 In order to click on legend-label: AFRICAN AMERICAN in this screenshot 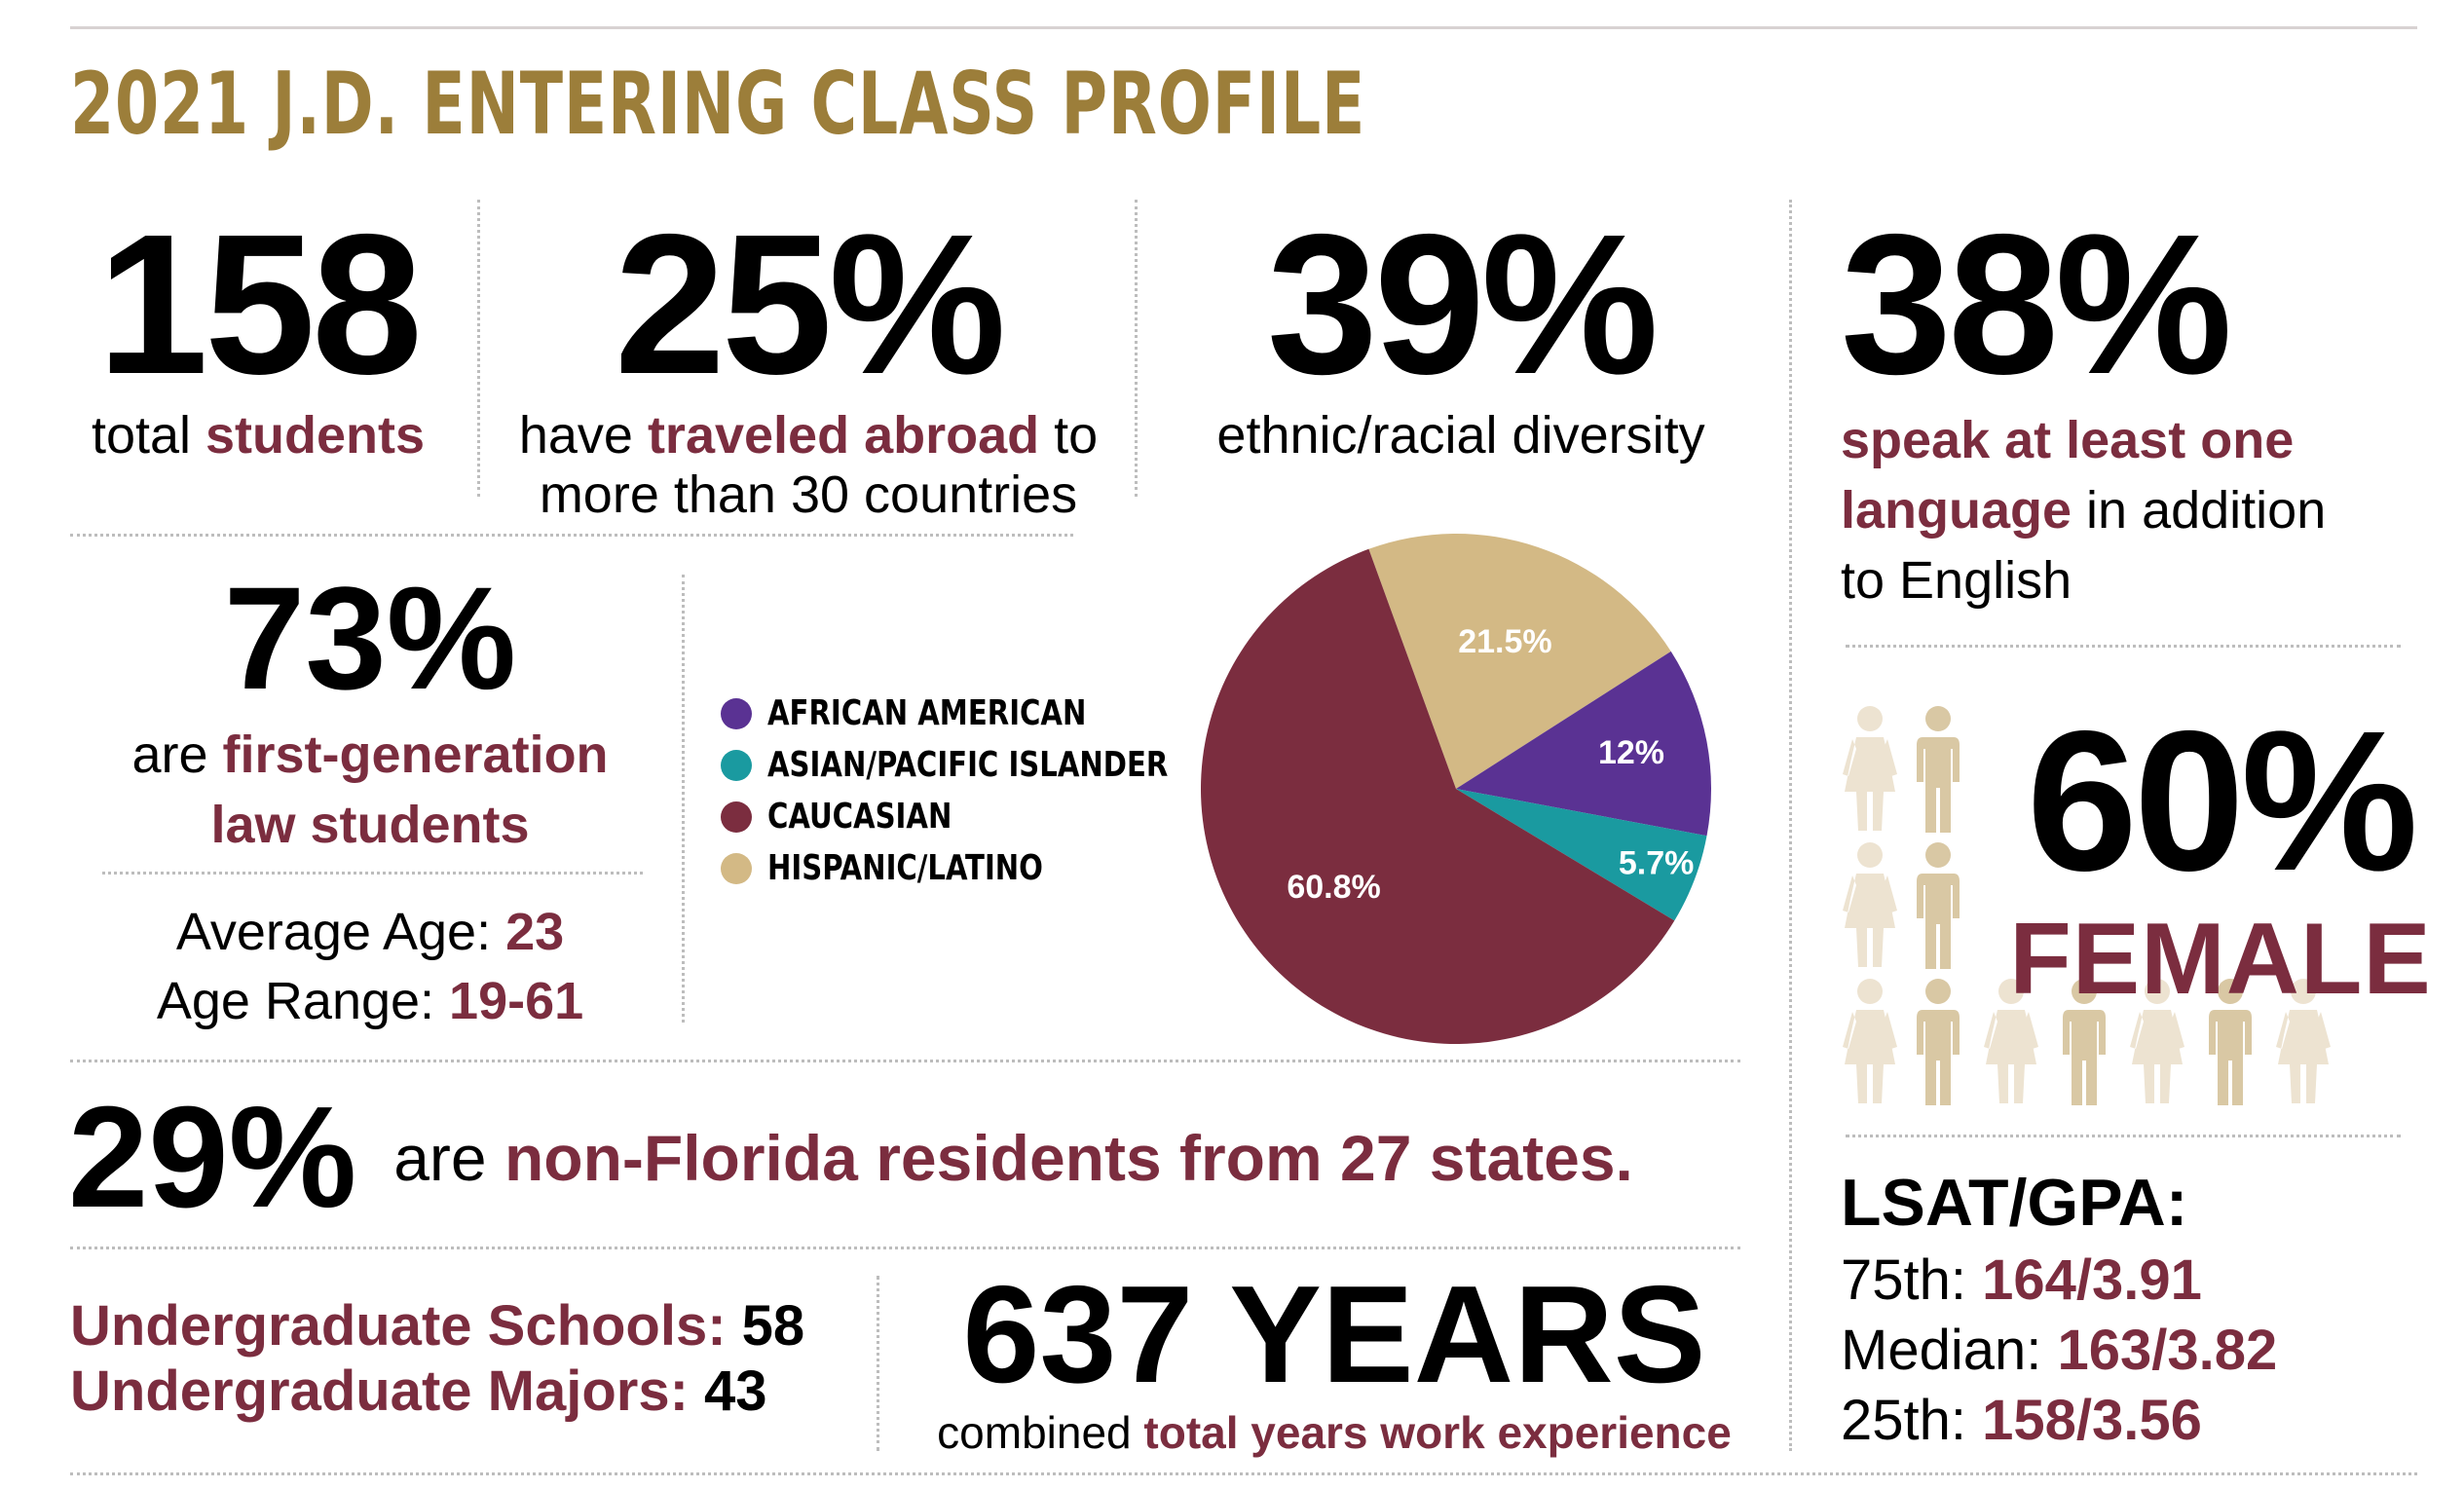, I will do `click(927, 713)`.